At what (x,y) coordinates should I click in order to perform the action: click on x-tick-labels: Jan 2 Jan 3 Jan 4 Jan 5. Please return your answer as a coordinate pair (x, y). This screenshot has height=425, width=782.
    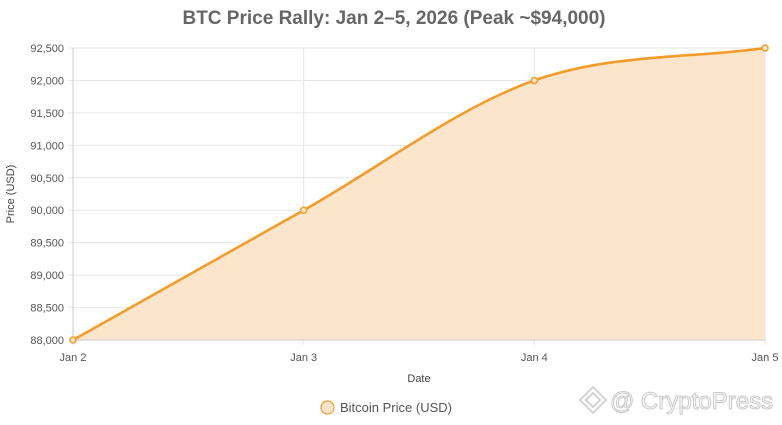
    Looking at the image, I should click on (419, 358).